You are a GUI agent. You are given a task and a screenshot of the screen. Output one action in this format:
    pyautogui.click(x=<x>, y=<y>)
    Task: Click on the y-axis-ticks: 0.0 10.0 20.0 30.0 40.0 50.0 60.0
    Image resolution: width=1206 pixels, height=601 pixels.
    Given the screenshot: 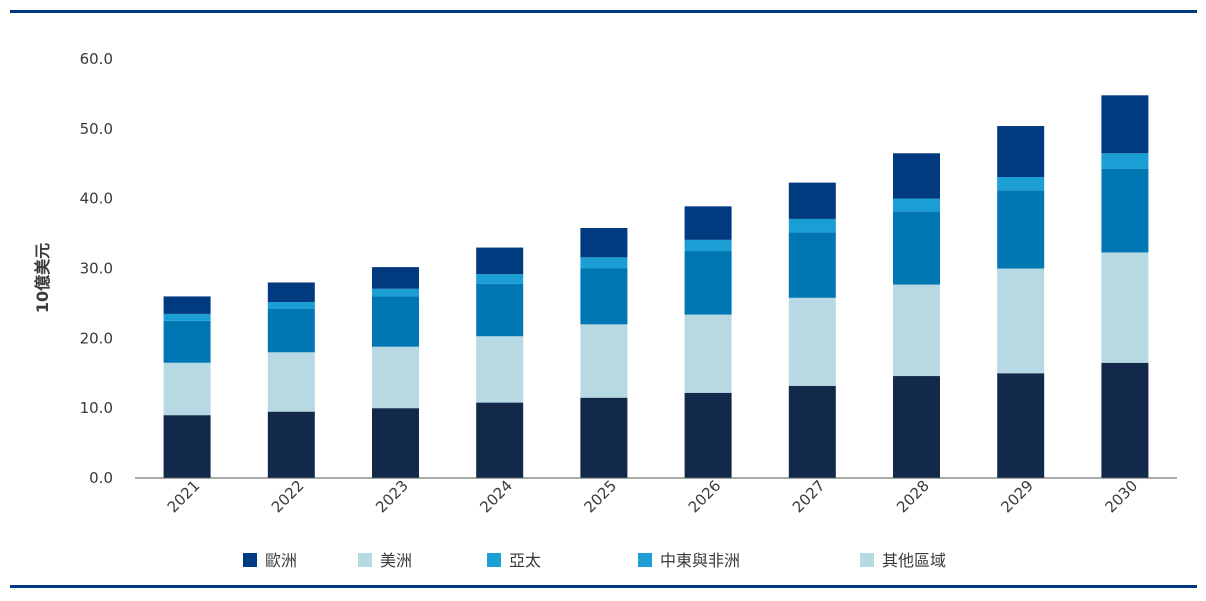 What is the action you would take?
    pyautogui.click(x=96, y=268)
    